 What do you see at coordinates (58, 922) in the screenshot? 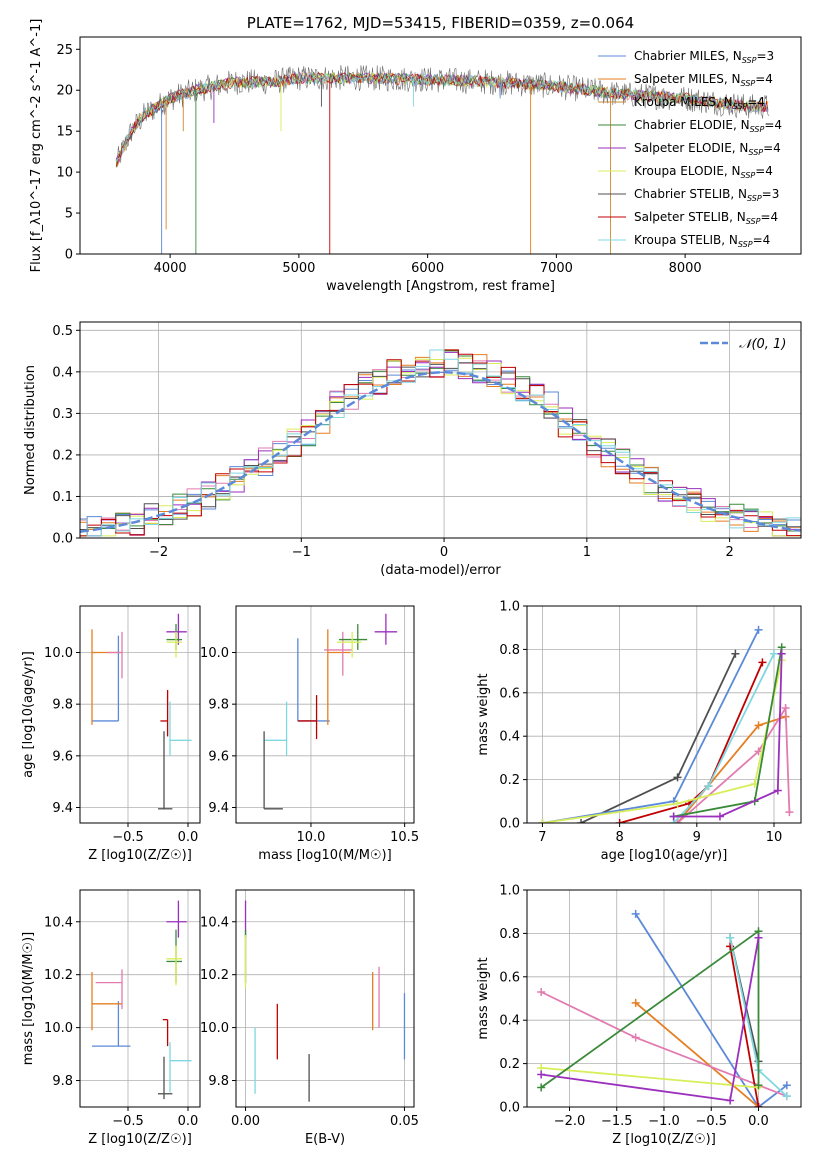
I see `y-tick-label: 10.4` at bounding box center [58, 922].